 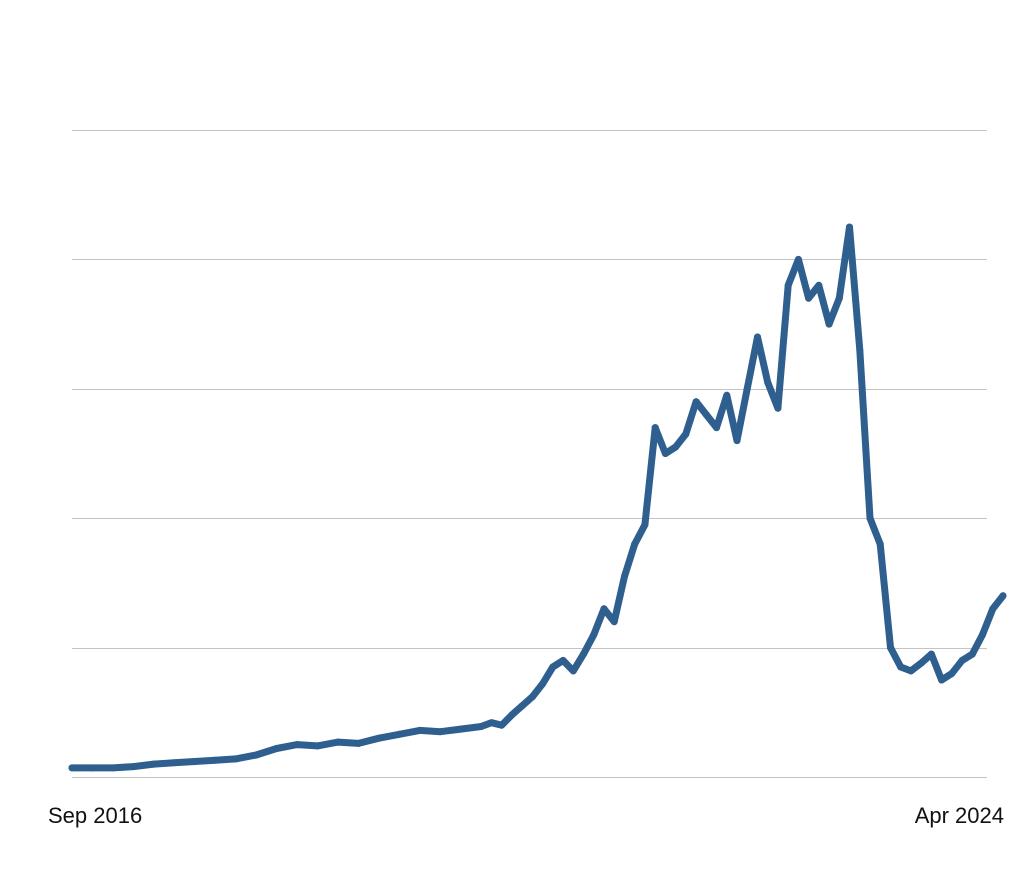 What do you see at coordinates (95, 815) in the screenshot?
I see `x-tick-label-start: Sep 2016` at bounding box center [95, 815].